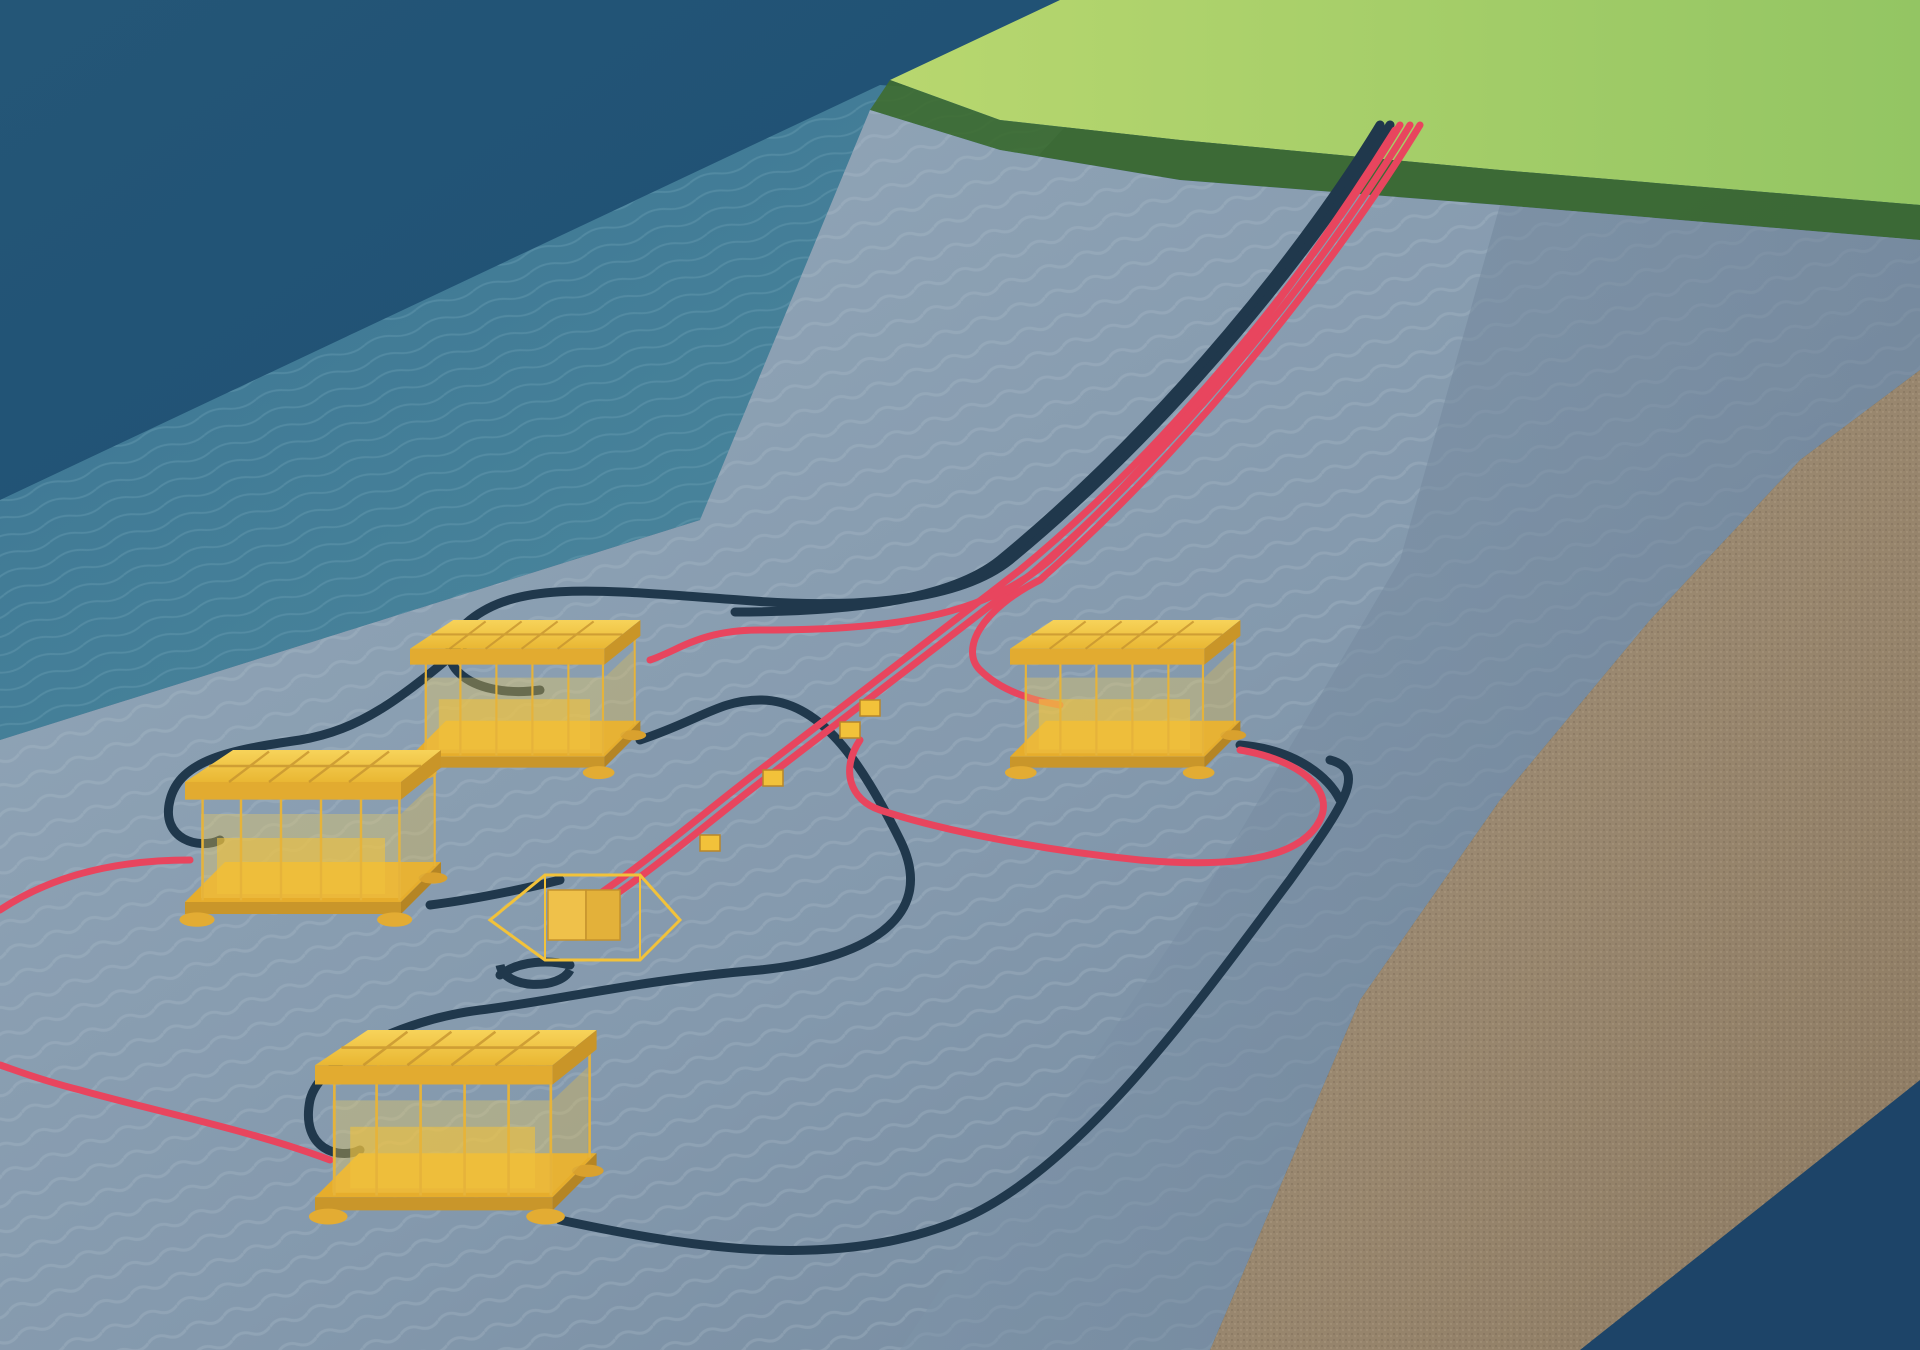  What do you see at coordinates (525, 699) in the screenshot?
I see `subsea-module-upper-left` at bounding box center [525, 699].